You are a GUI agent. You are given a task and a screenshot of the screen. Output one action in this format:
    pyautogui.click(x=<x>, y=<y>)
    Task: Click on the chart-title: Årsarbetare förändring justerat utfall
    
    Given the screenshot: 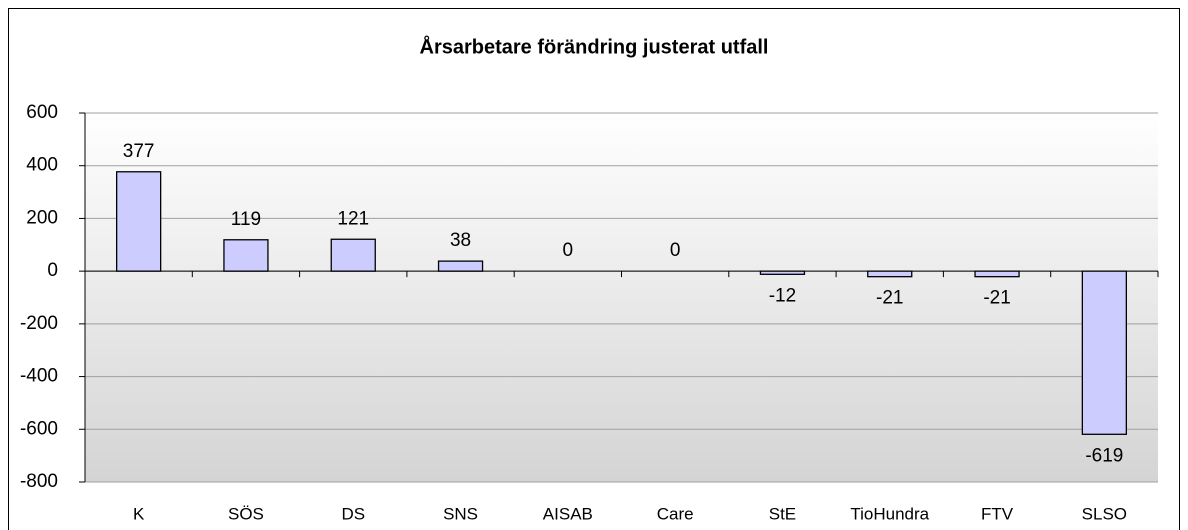 What is the action you would take?
    pyautogui.click(x=594, y=46)
    